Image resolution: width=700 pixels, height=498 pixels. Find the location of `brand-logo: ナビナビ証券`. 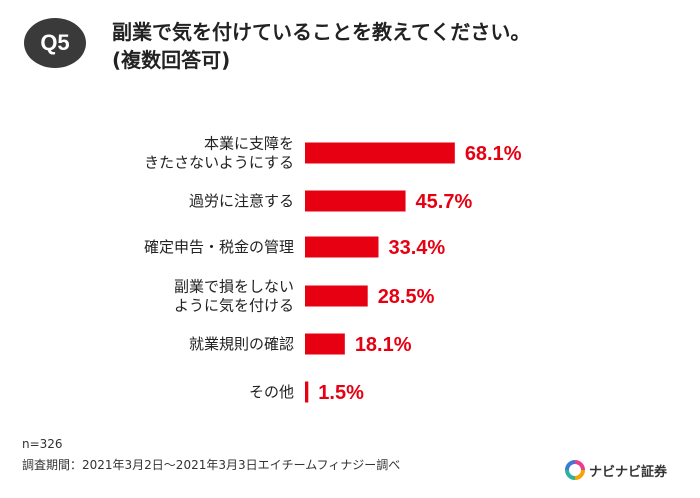

brand-logo: ナビナビ証券 is located at coordinates (616, 470).